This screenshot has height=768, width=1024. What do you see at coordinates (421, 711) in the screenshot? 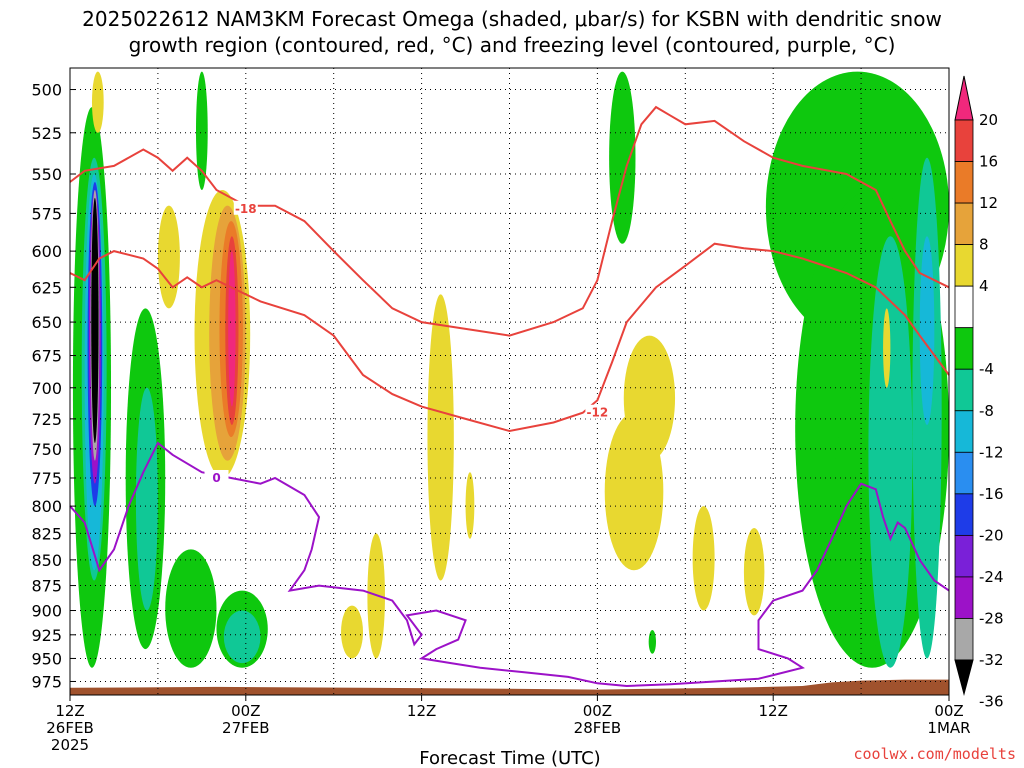
I see `x-tick-label-2-0: 12Z` at bounding box center [421, 711].